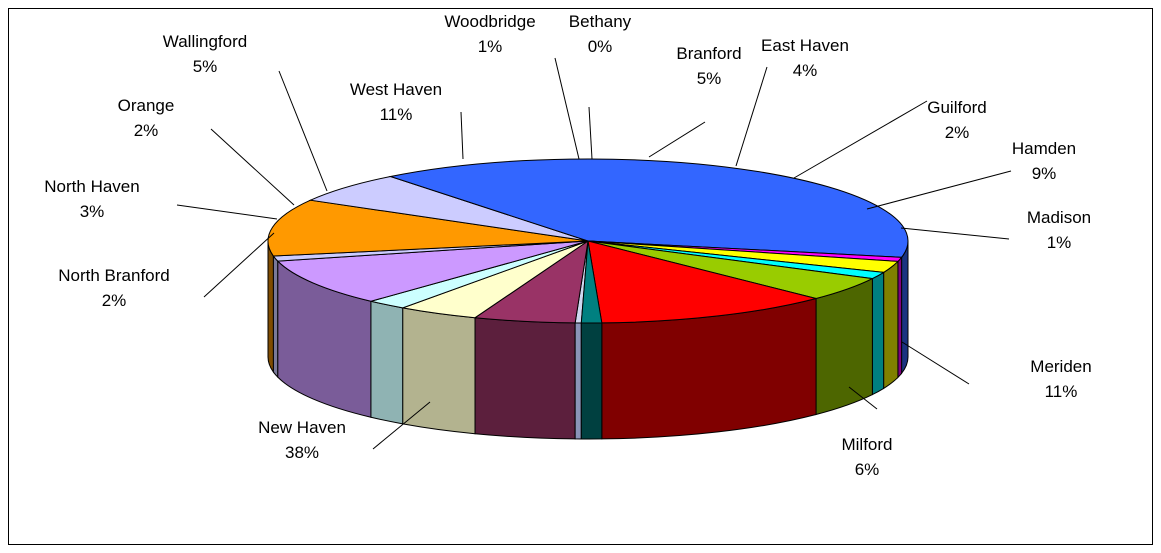 Image resolution: width=1161 pixels, height=553 pixels. I want to click on slice-new-haven, so click(648, 208).